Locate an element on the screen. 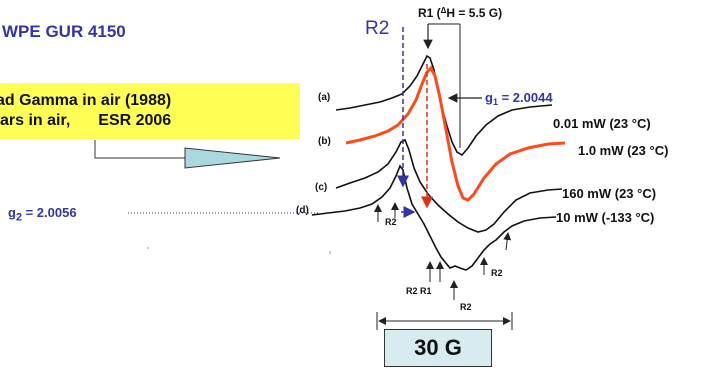 This screenshot has width=708, height=370. note-line-2-part-b: ESR 2006 is located at coordinates (135, 120).